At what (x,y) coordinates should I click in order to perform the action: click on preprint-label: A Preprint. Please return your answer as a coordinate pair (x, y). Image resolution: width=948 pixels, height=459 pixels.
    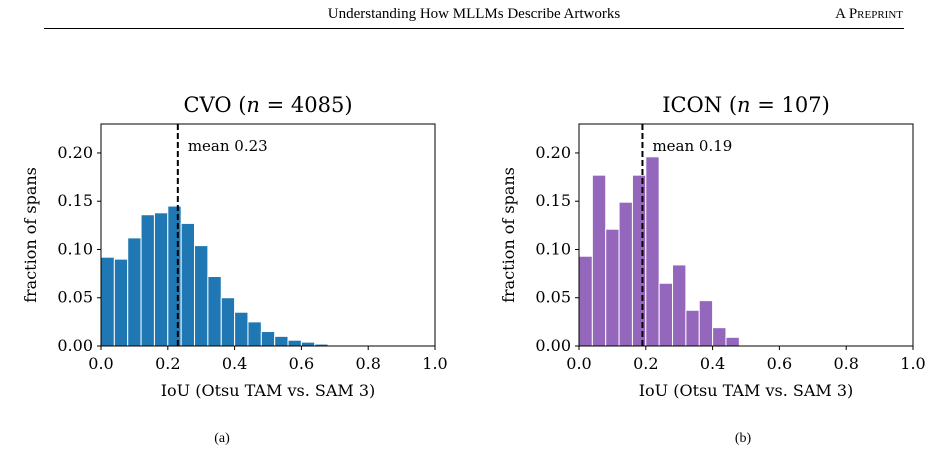
    Looking at the image, I should click on (869, 14).